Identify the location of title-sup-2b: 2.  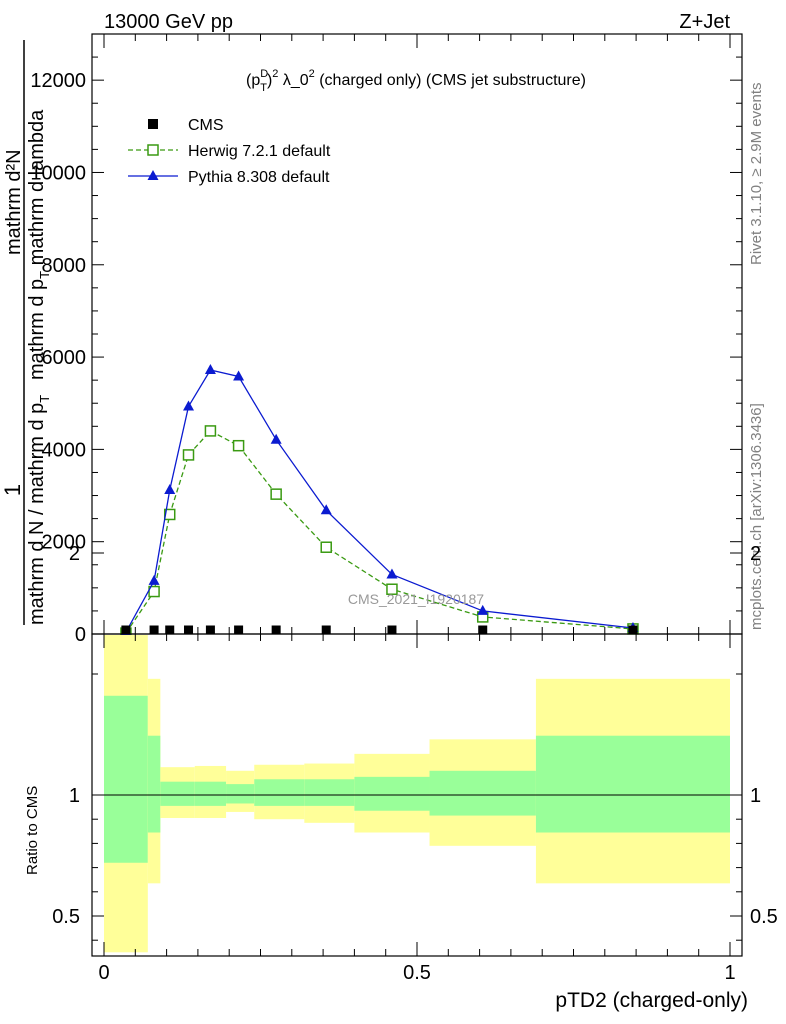
(312, 74).